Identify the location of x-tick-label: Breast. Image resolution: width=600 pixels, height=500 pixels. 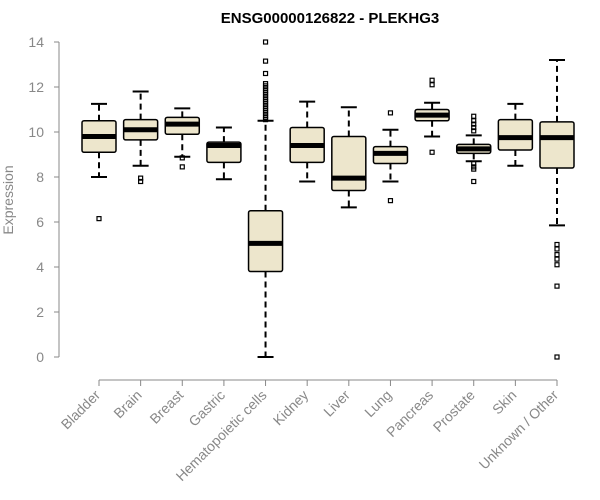
(166, 407).